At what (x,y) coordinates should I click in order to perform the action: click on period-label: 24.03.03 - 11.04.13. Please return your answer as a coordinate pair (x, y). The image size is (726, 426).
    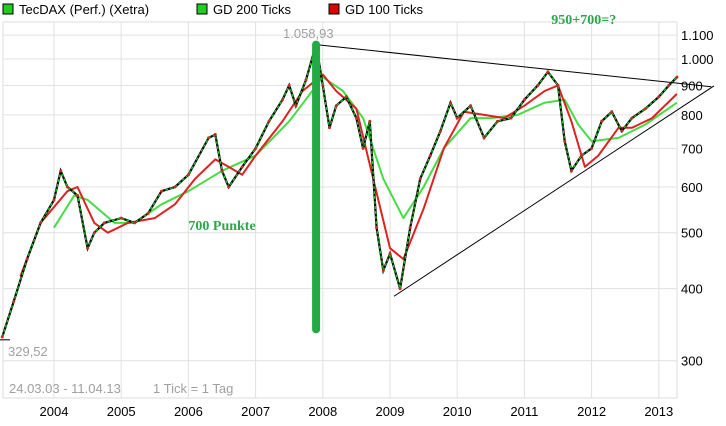
    Looking at the image, I should click on (65, 388).